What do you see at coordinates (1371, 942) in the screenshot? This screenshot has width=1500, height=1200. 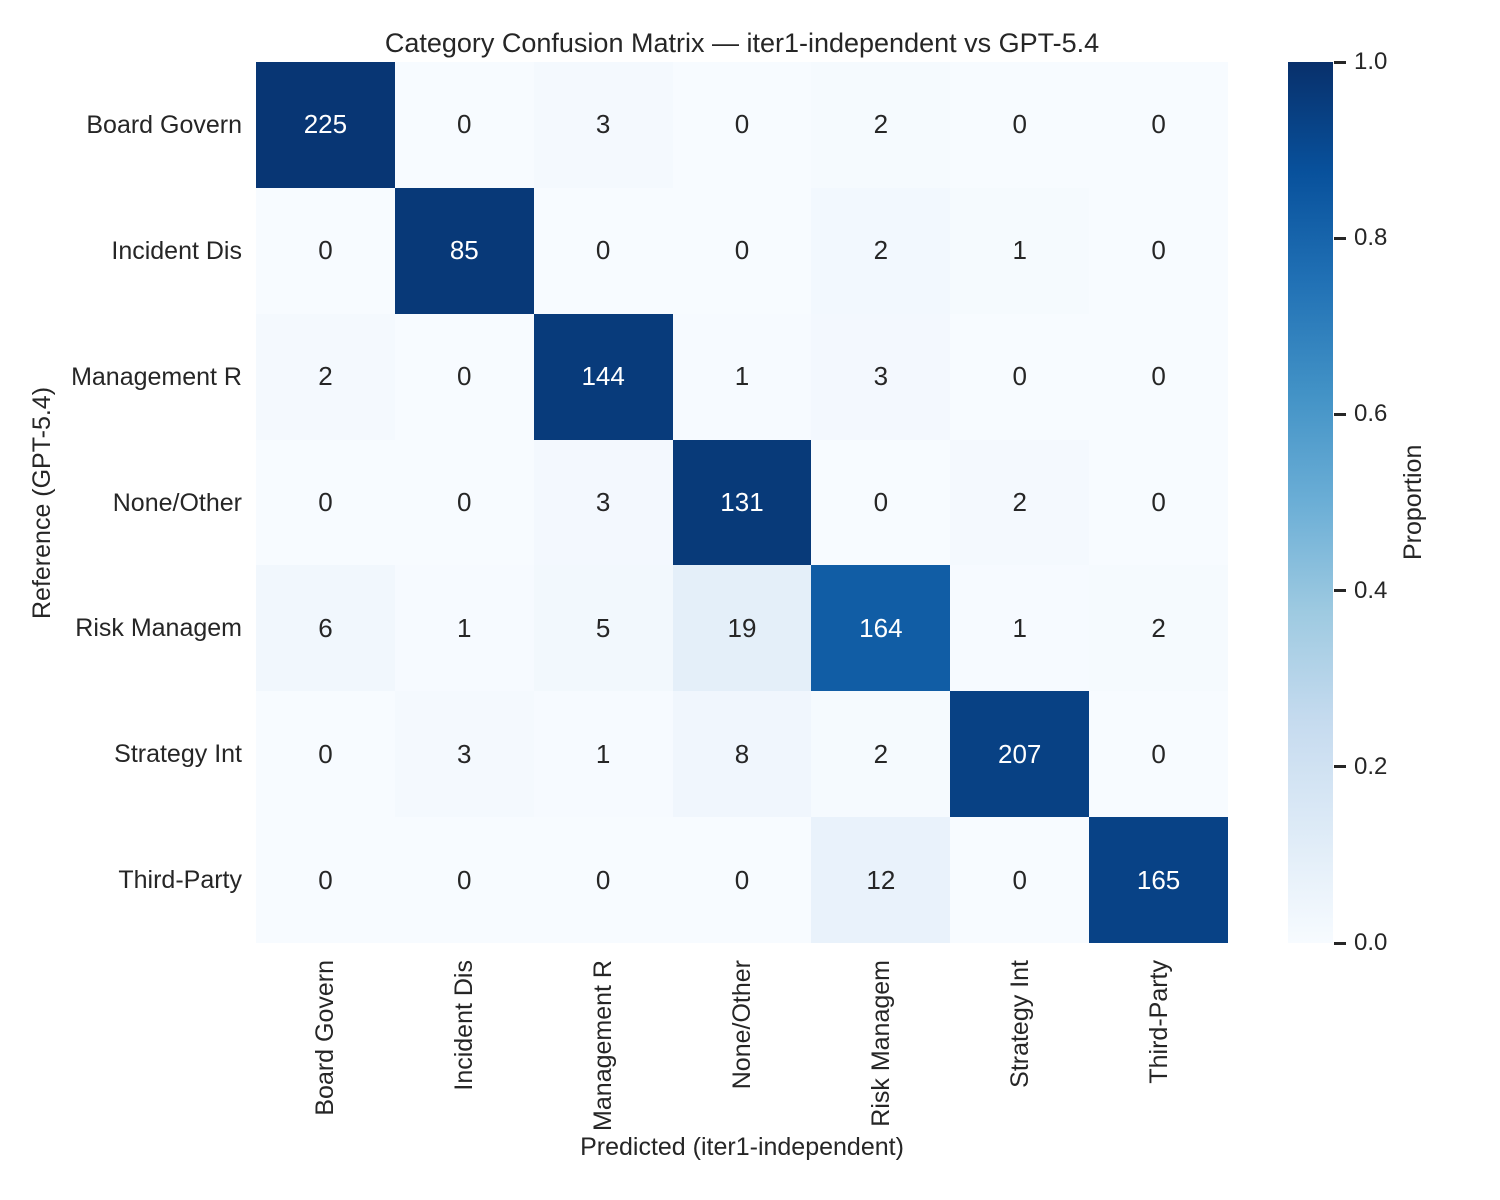 I see `colorbar-tick-label: 0.0` at bounding box center [1371, 942].